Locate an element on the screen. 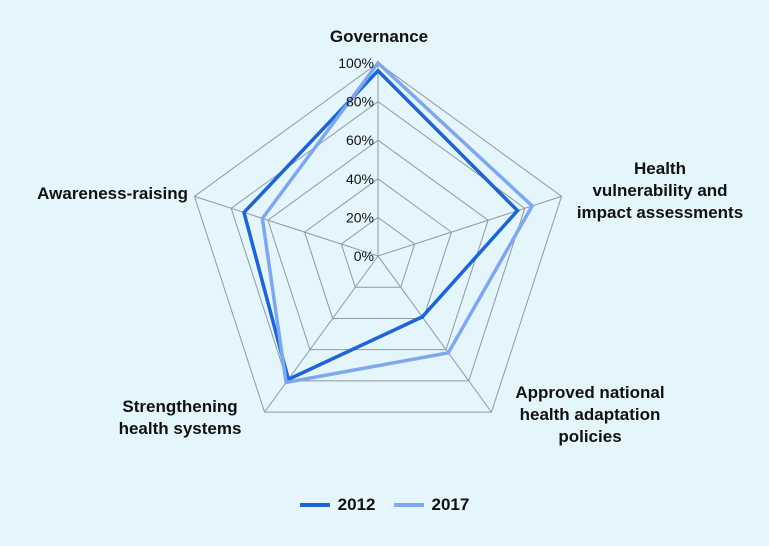  legend-label-2017: 2017 is located at coordinates (450, 504).